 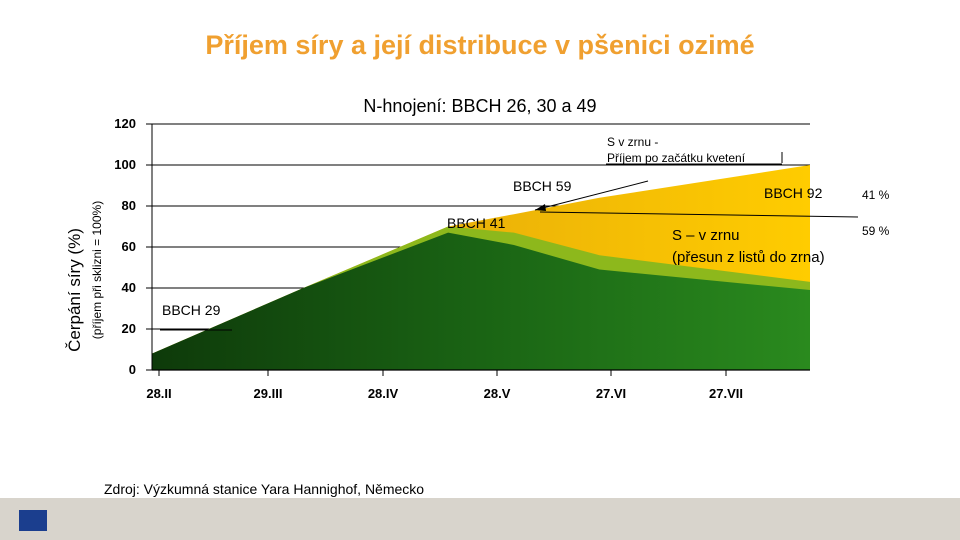 What do you see at coordinates (132, 369) in the screenshot?
I see `ytick-label: 0` at bounding box center [132, 369].